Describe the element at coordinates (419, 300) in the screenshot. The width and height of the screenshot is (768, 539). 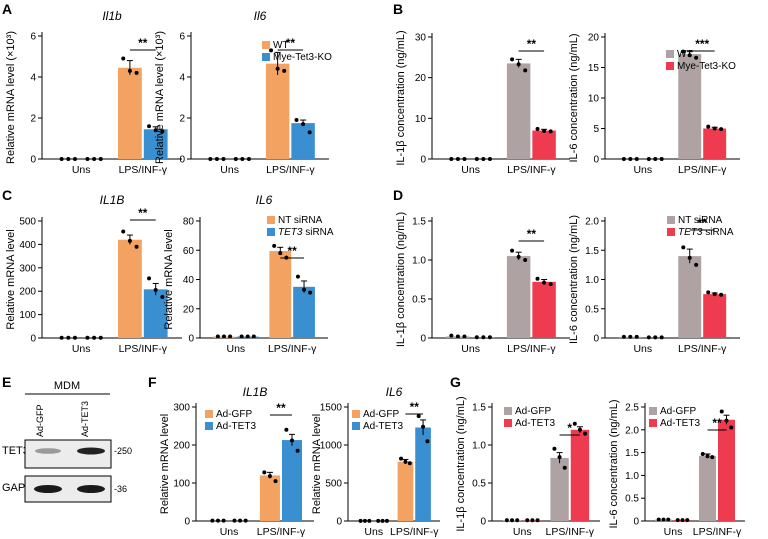
I see `y-tick-label: 0.5` at that location.